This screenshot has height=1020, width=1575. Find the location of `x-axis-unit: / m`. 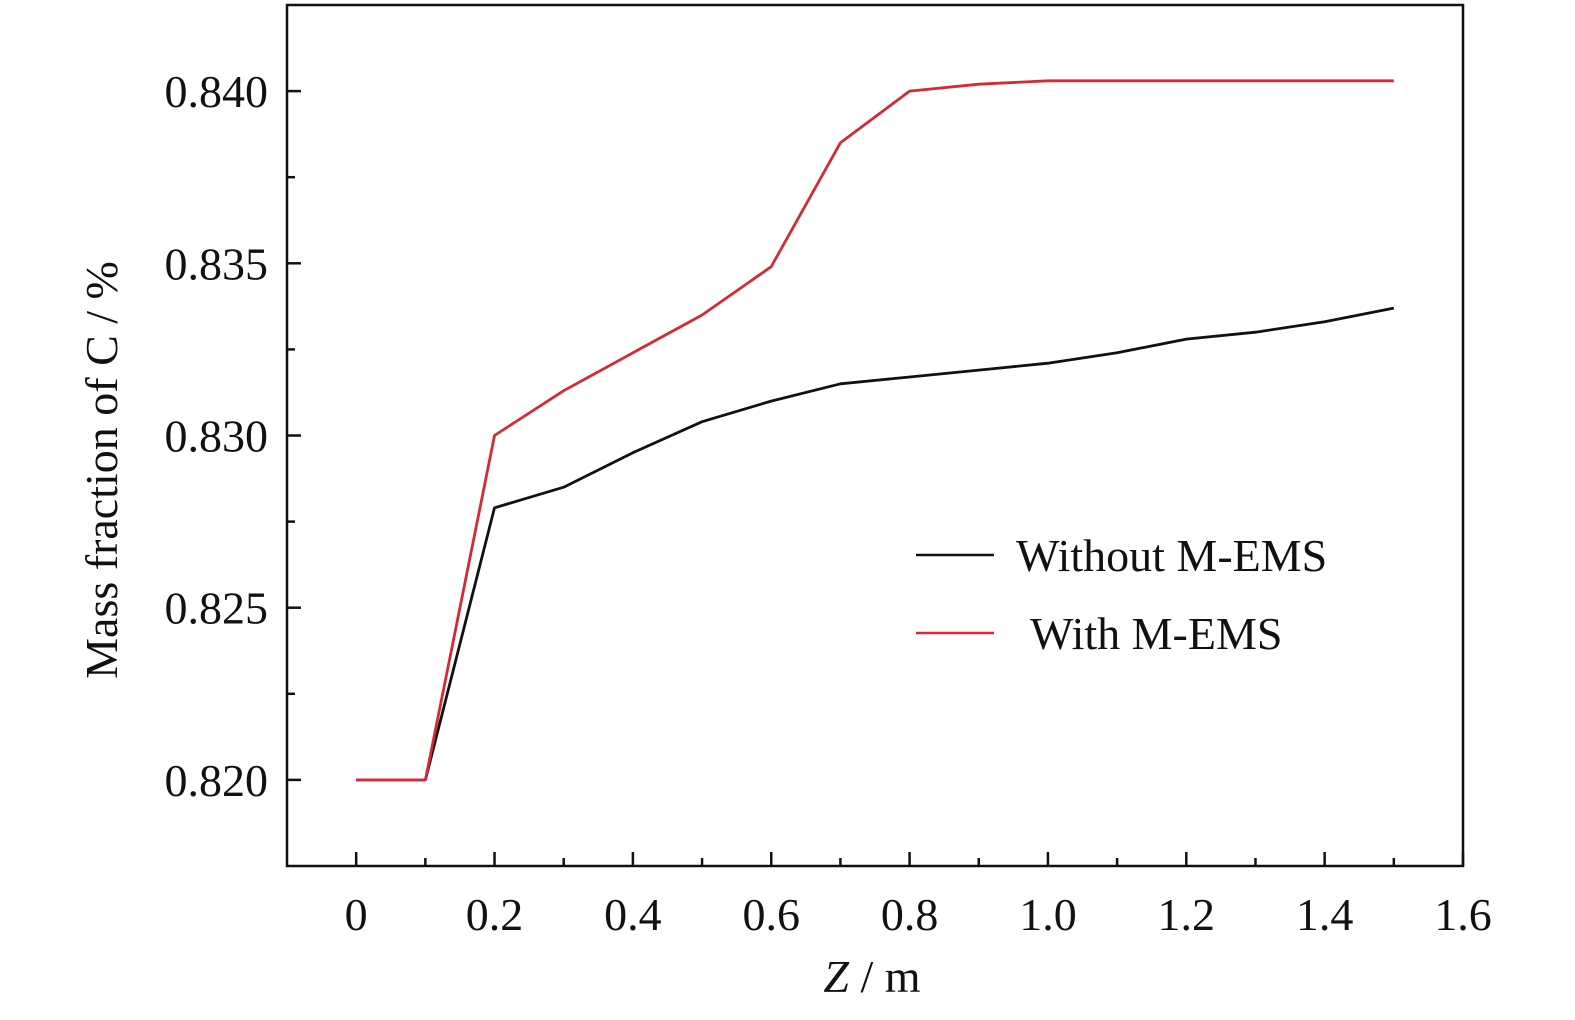

x-axis-unit: / m is located at coordinates (885, 976).